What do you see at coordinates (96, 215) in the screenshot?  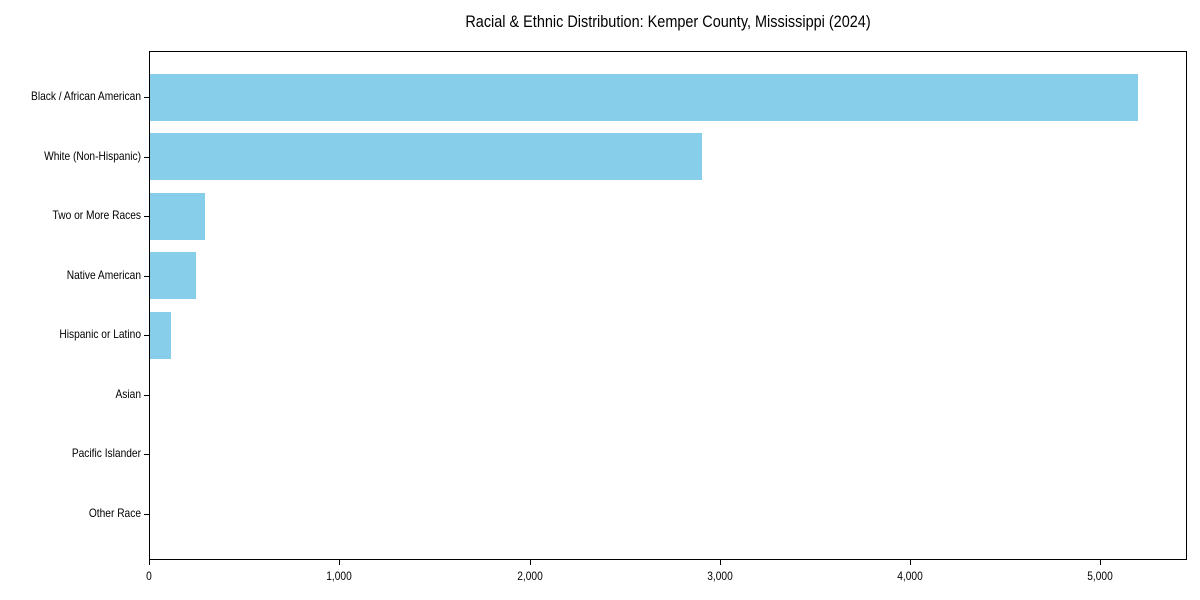 I see `y-tick-label: Two or More Races` at bounding box center [96, 215].